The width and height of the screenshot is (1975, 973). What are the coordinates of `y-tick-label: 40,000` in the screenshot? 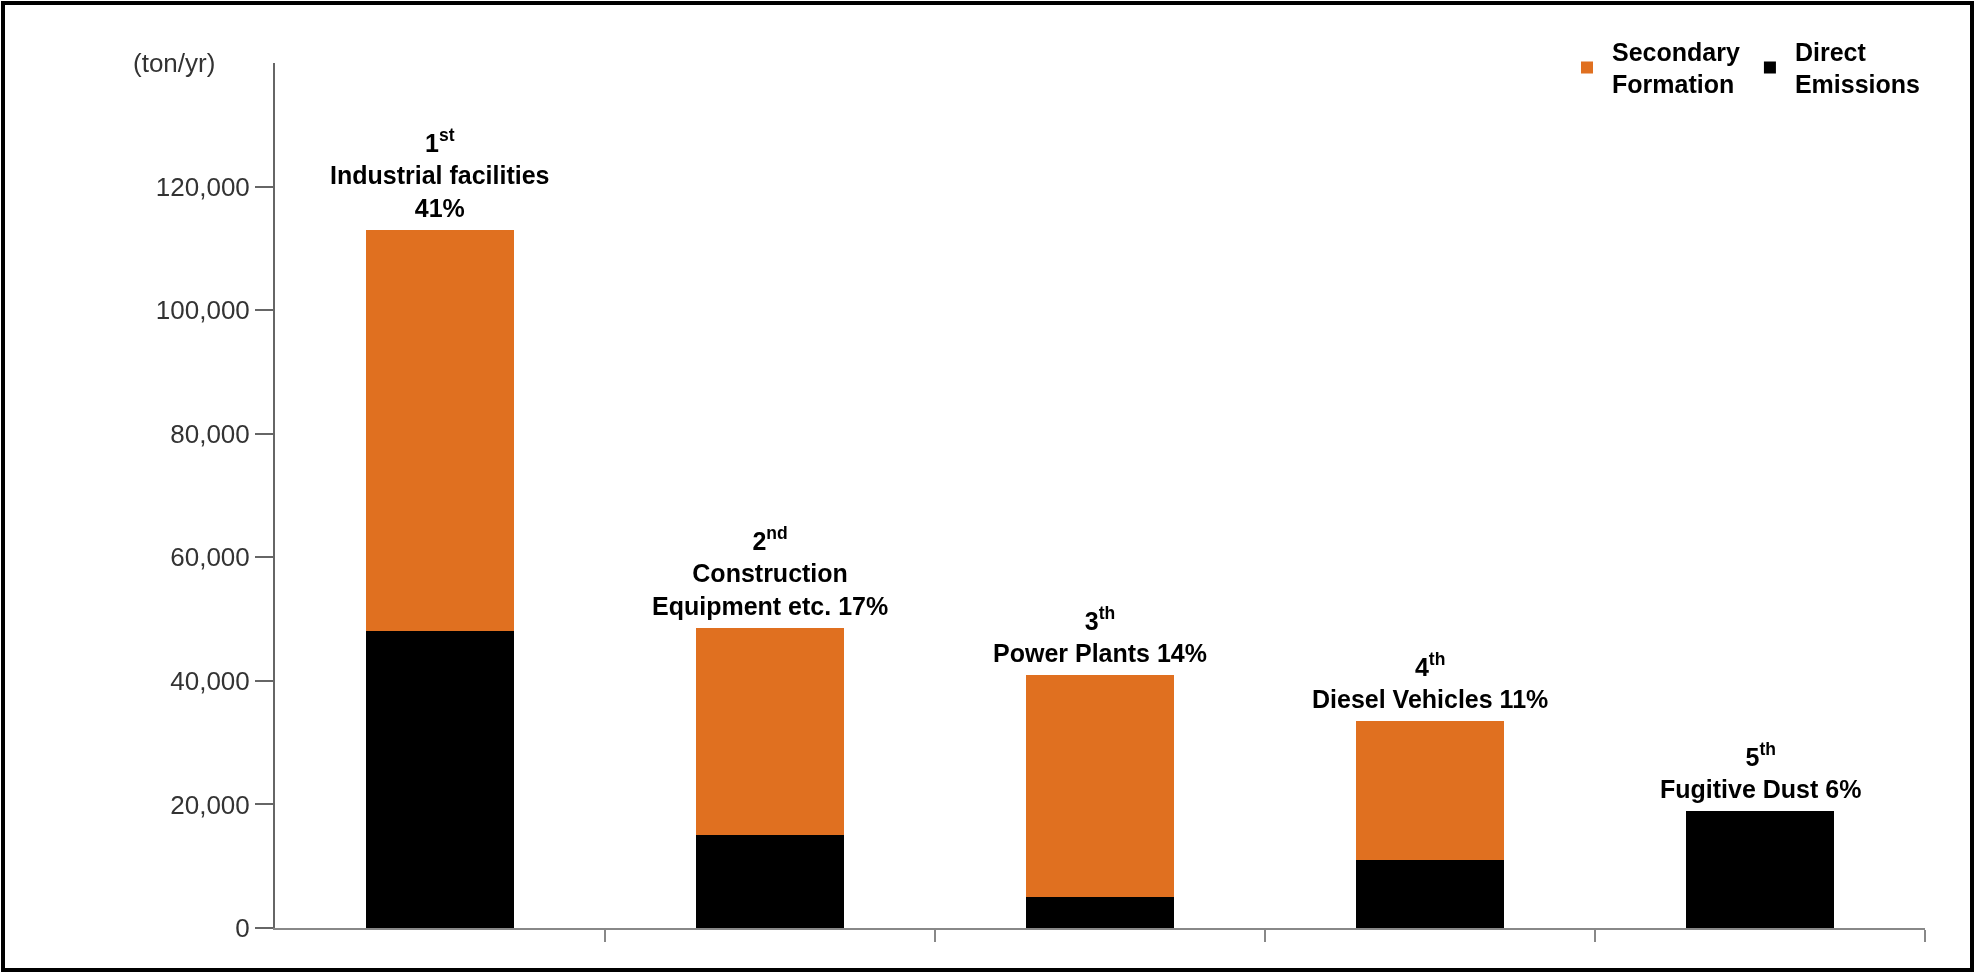 It's located at (210, 680).